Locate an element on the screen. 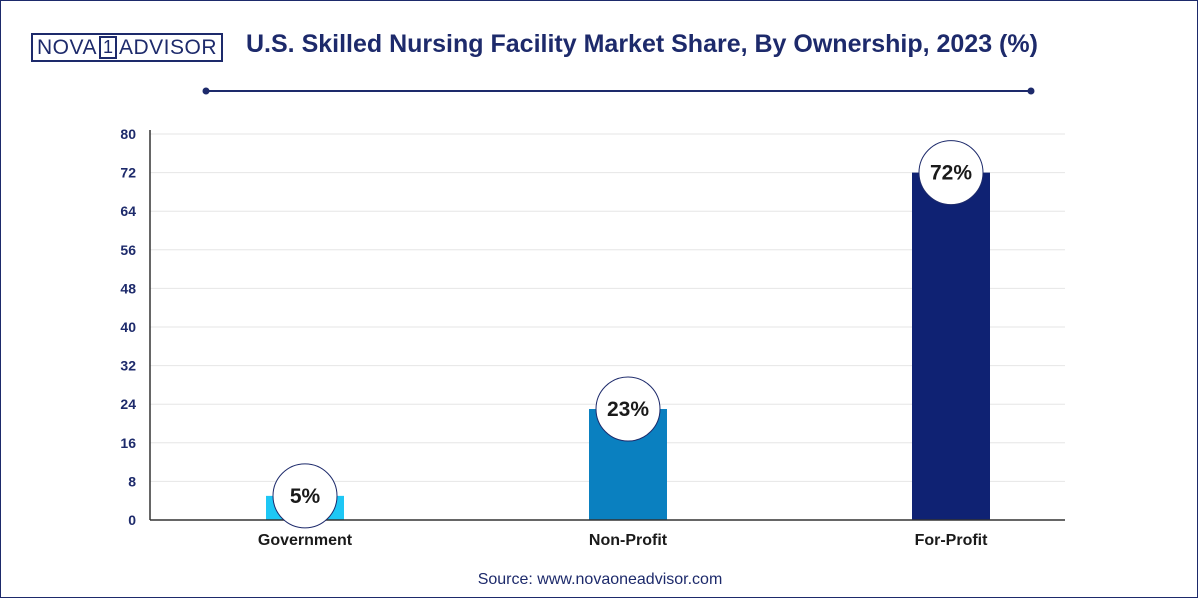 The image size is (1200, 600). y-tick-label: 24 is located at coordinates (128, 404).